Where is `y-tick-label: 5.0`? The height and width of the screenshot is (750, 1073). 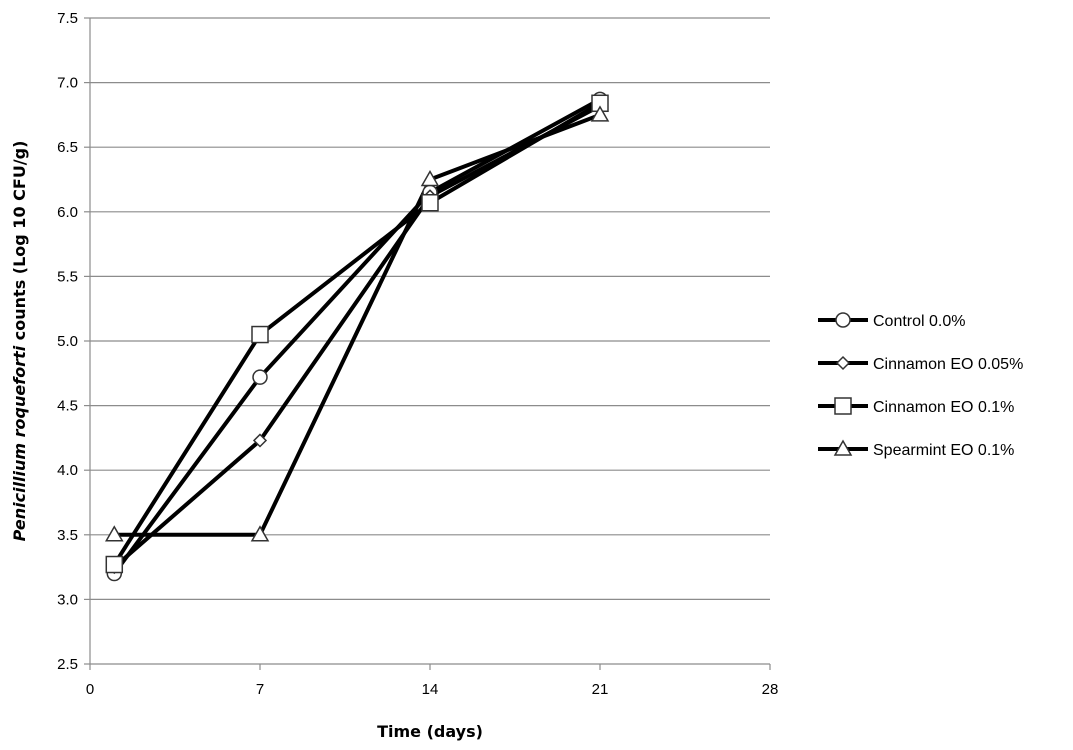
y-tick-label: 5.0 is located at coordinates (67, 341).